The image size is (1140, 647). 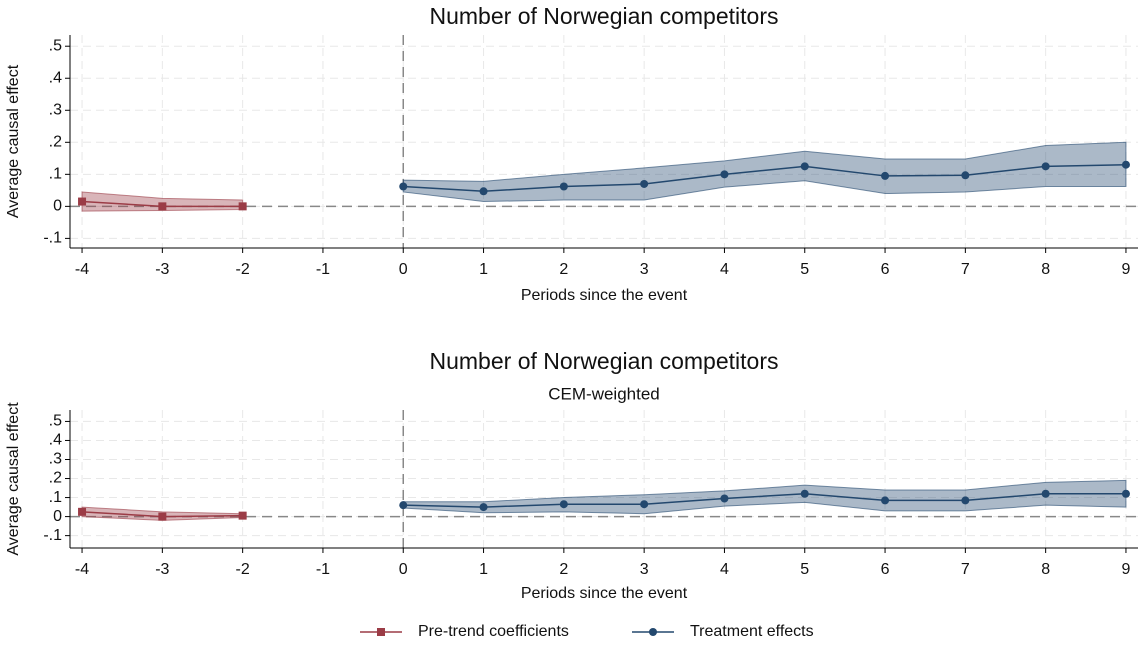 What do you see at coordinates (493, 631) in the screenshot?
I see `legend-label: Pre-trend coefficients` at bounding box center [493, 631].